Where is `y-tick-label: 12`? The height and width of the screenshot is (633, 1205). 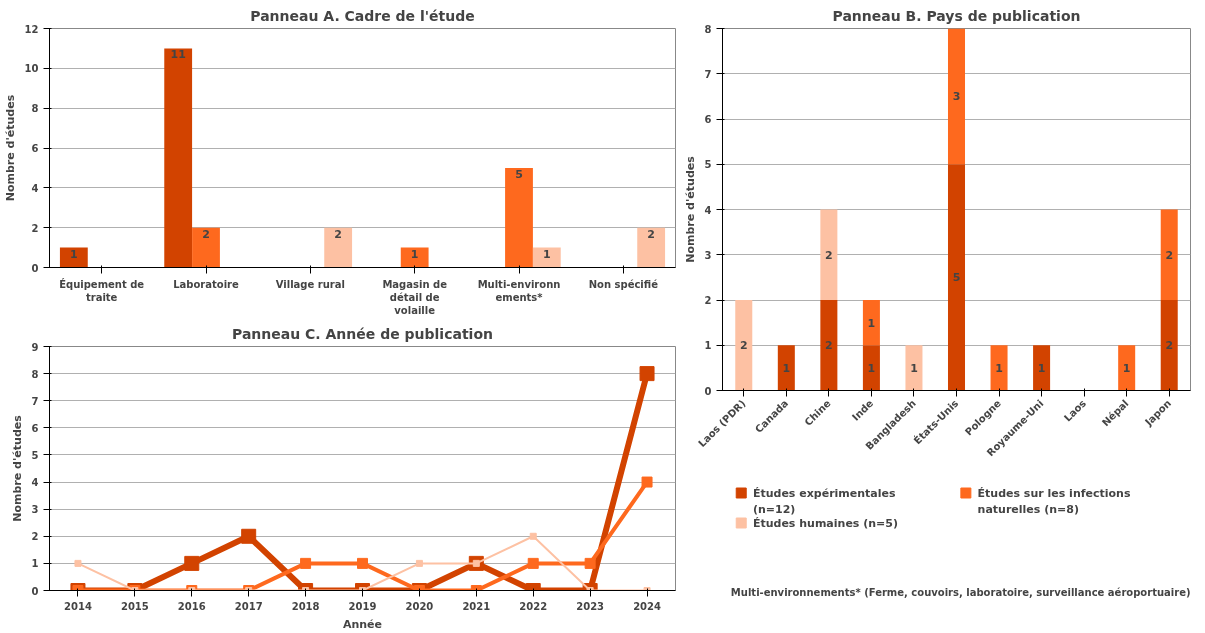
y-tick-label: 12 is located at coordinates (31, 29).